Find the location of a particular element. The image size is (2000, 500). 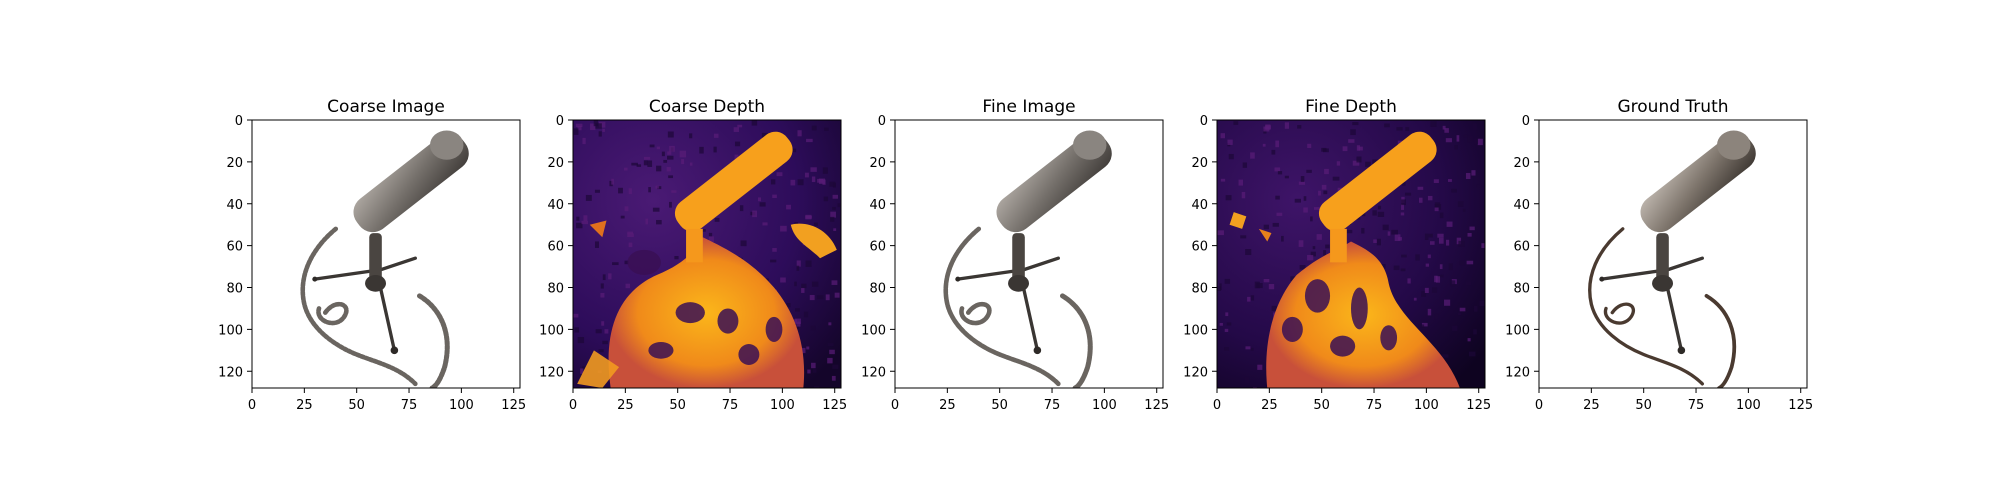

panel-coarse-depth: Coarse Depth 0 25 50 75 100 125 0 20 40 60 80 100 120 is located at coordinates (693, 255).